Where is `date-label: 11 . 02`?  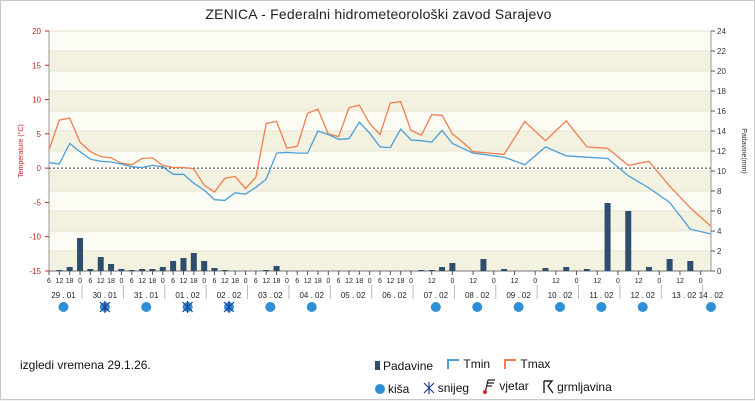 date-label: 11 . 02 is located at coordinates (601, 295).